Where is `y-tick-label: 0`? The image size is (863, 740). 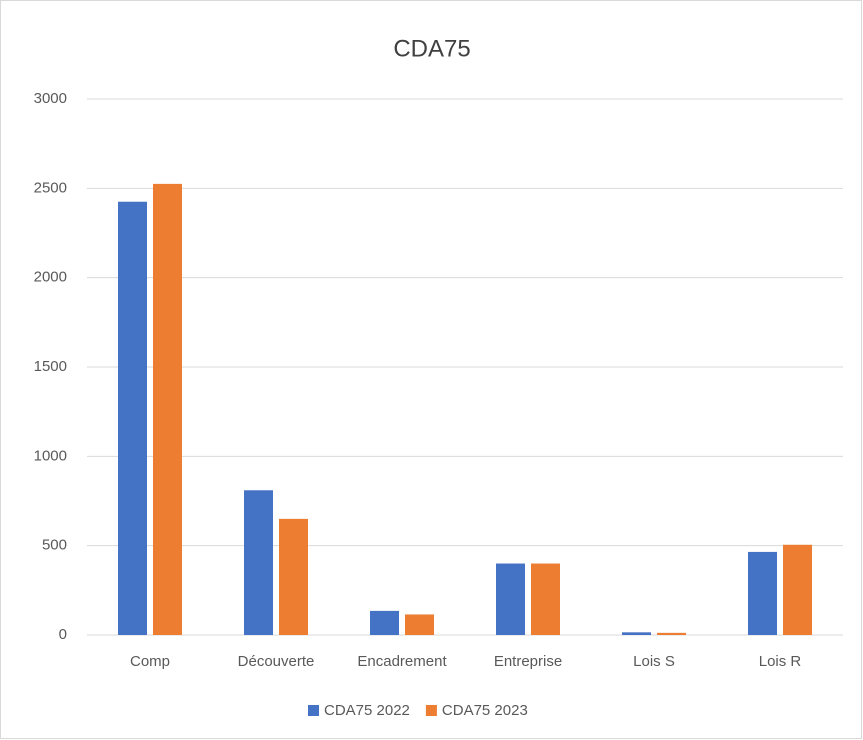 y-tick-label: 0 is located at coordinates (63, 634).